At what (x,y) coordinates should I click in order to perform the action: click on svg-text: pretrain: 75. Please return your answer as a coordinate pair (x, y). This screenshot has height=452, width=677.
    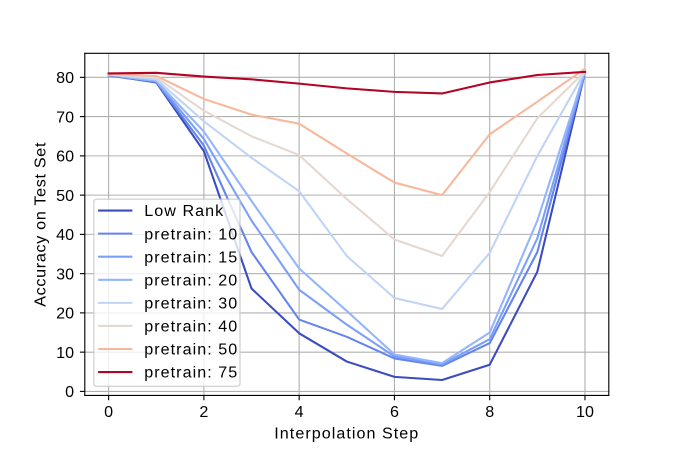
    Looking at the image, I should click on (191, 373).